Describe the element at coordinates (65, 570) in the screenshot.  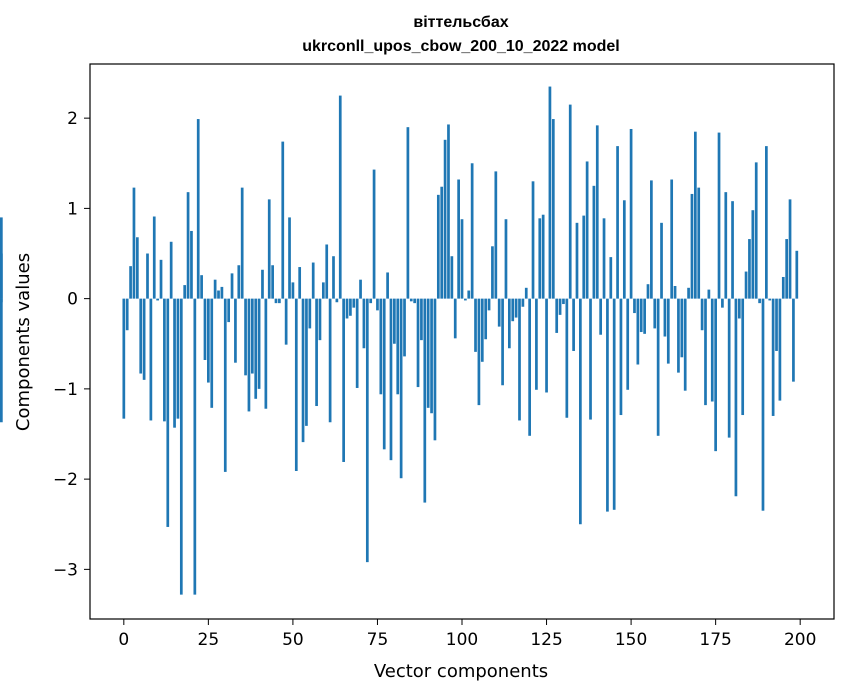
I see `y-tick-label: −3` at that location.